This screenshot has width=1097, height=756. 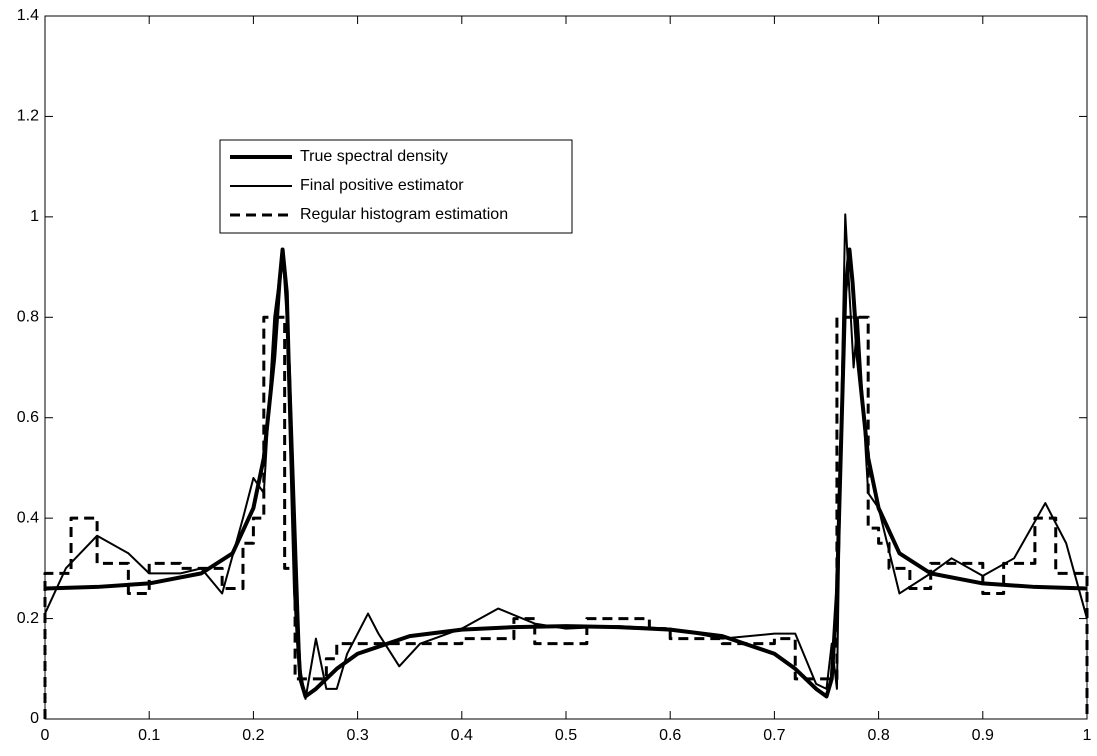 What do you see at coordinates (28, 517) in the screenshot?
I see `y-tick-label: 0.4` at bounding box center [28, 517].